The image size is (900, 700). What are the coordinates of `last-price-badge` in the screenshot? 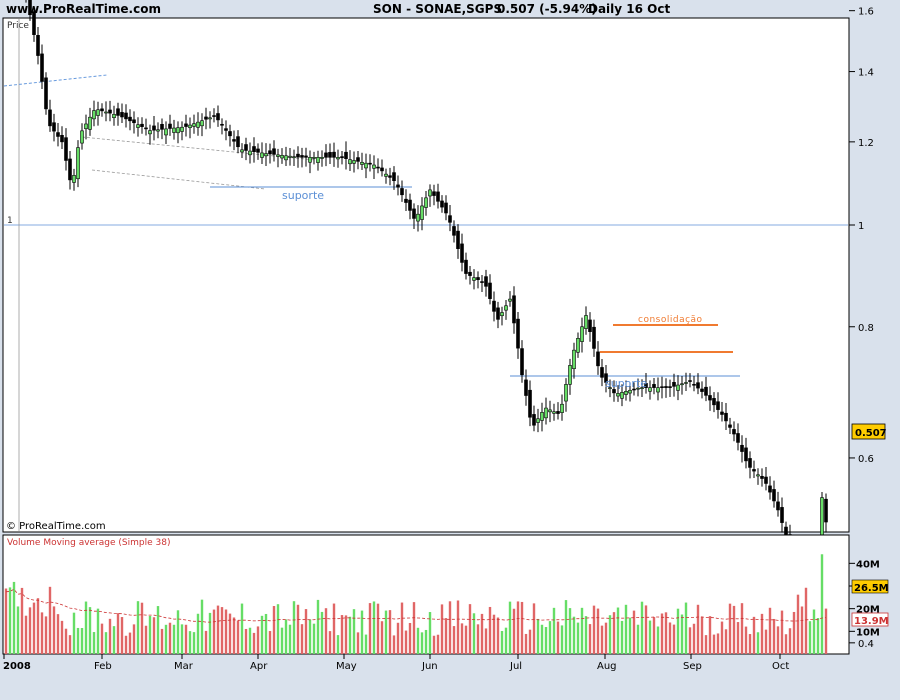 It's located at (868, 431).